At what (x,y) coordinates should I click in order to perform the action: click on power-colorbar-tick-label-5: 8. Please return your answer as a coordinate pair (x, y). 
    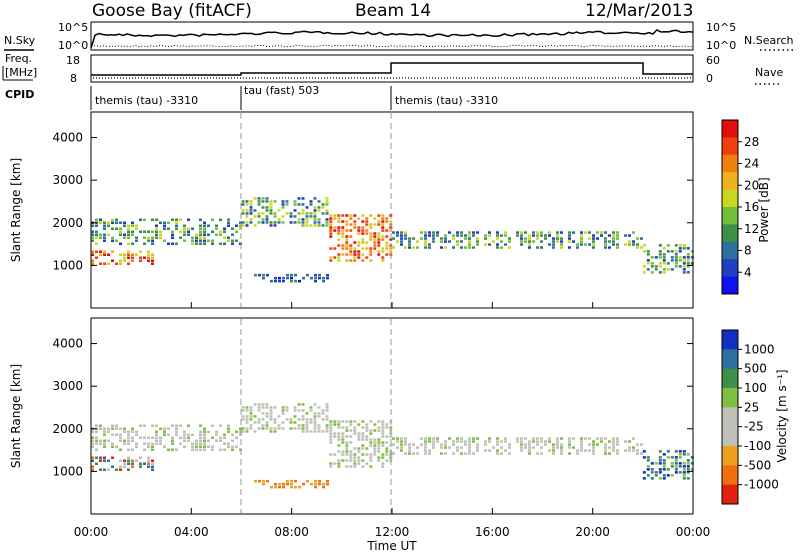
    Looking at the image, I should click on (748, 251).